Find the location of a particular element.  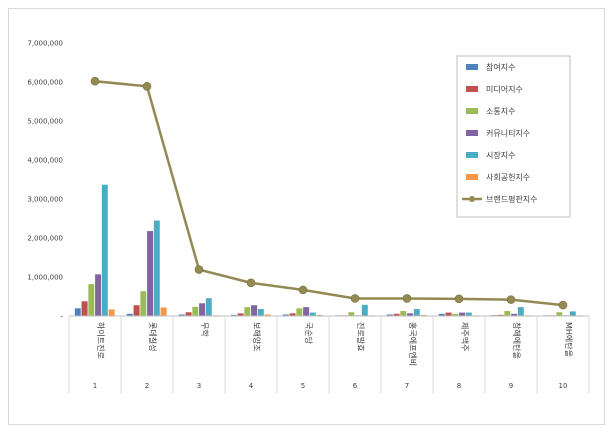

legend-label: 참여지수 is located at coordinates (500, 67).